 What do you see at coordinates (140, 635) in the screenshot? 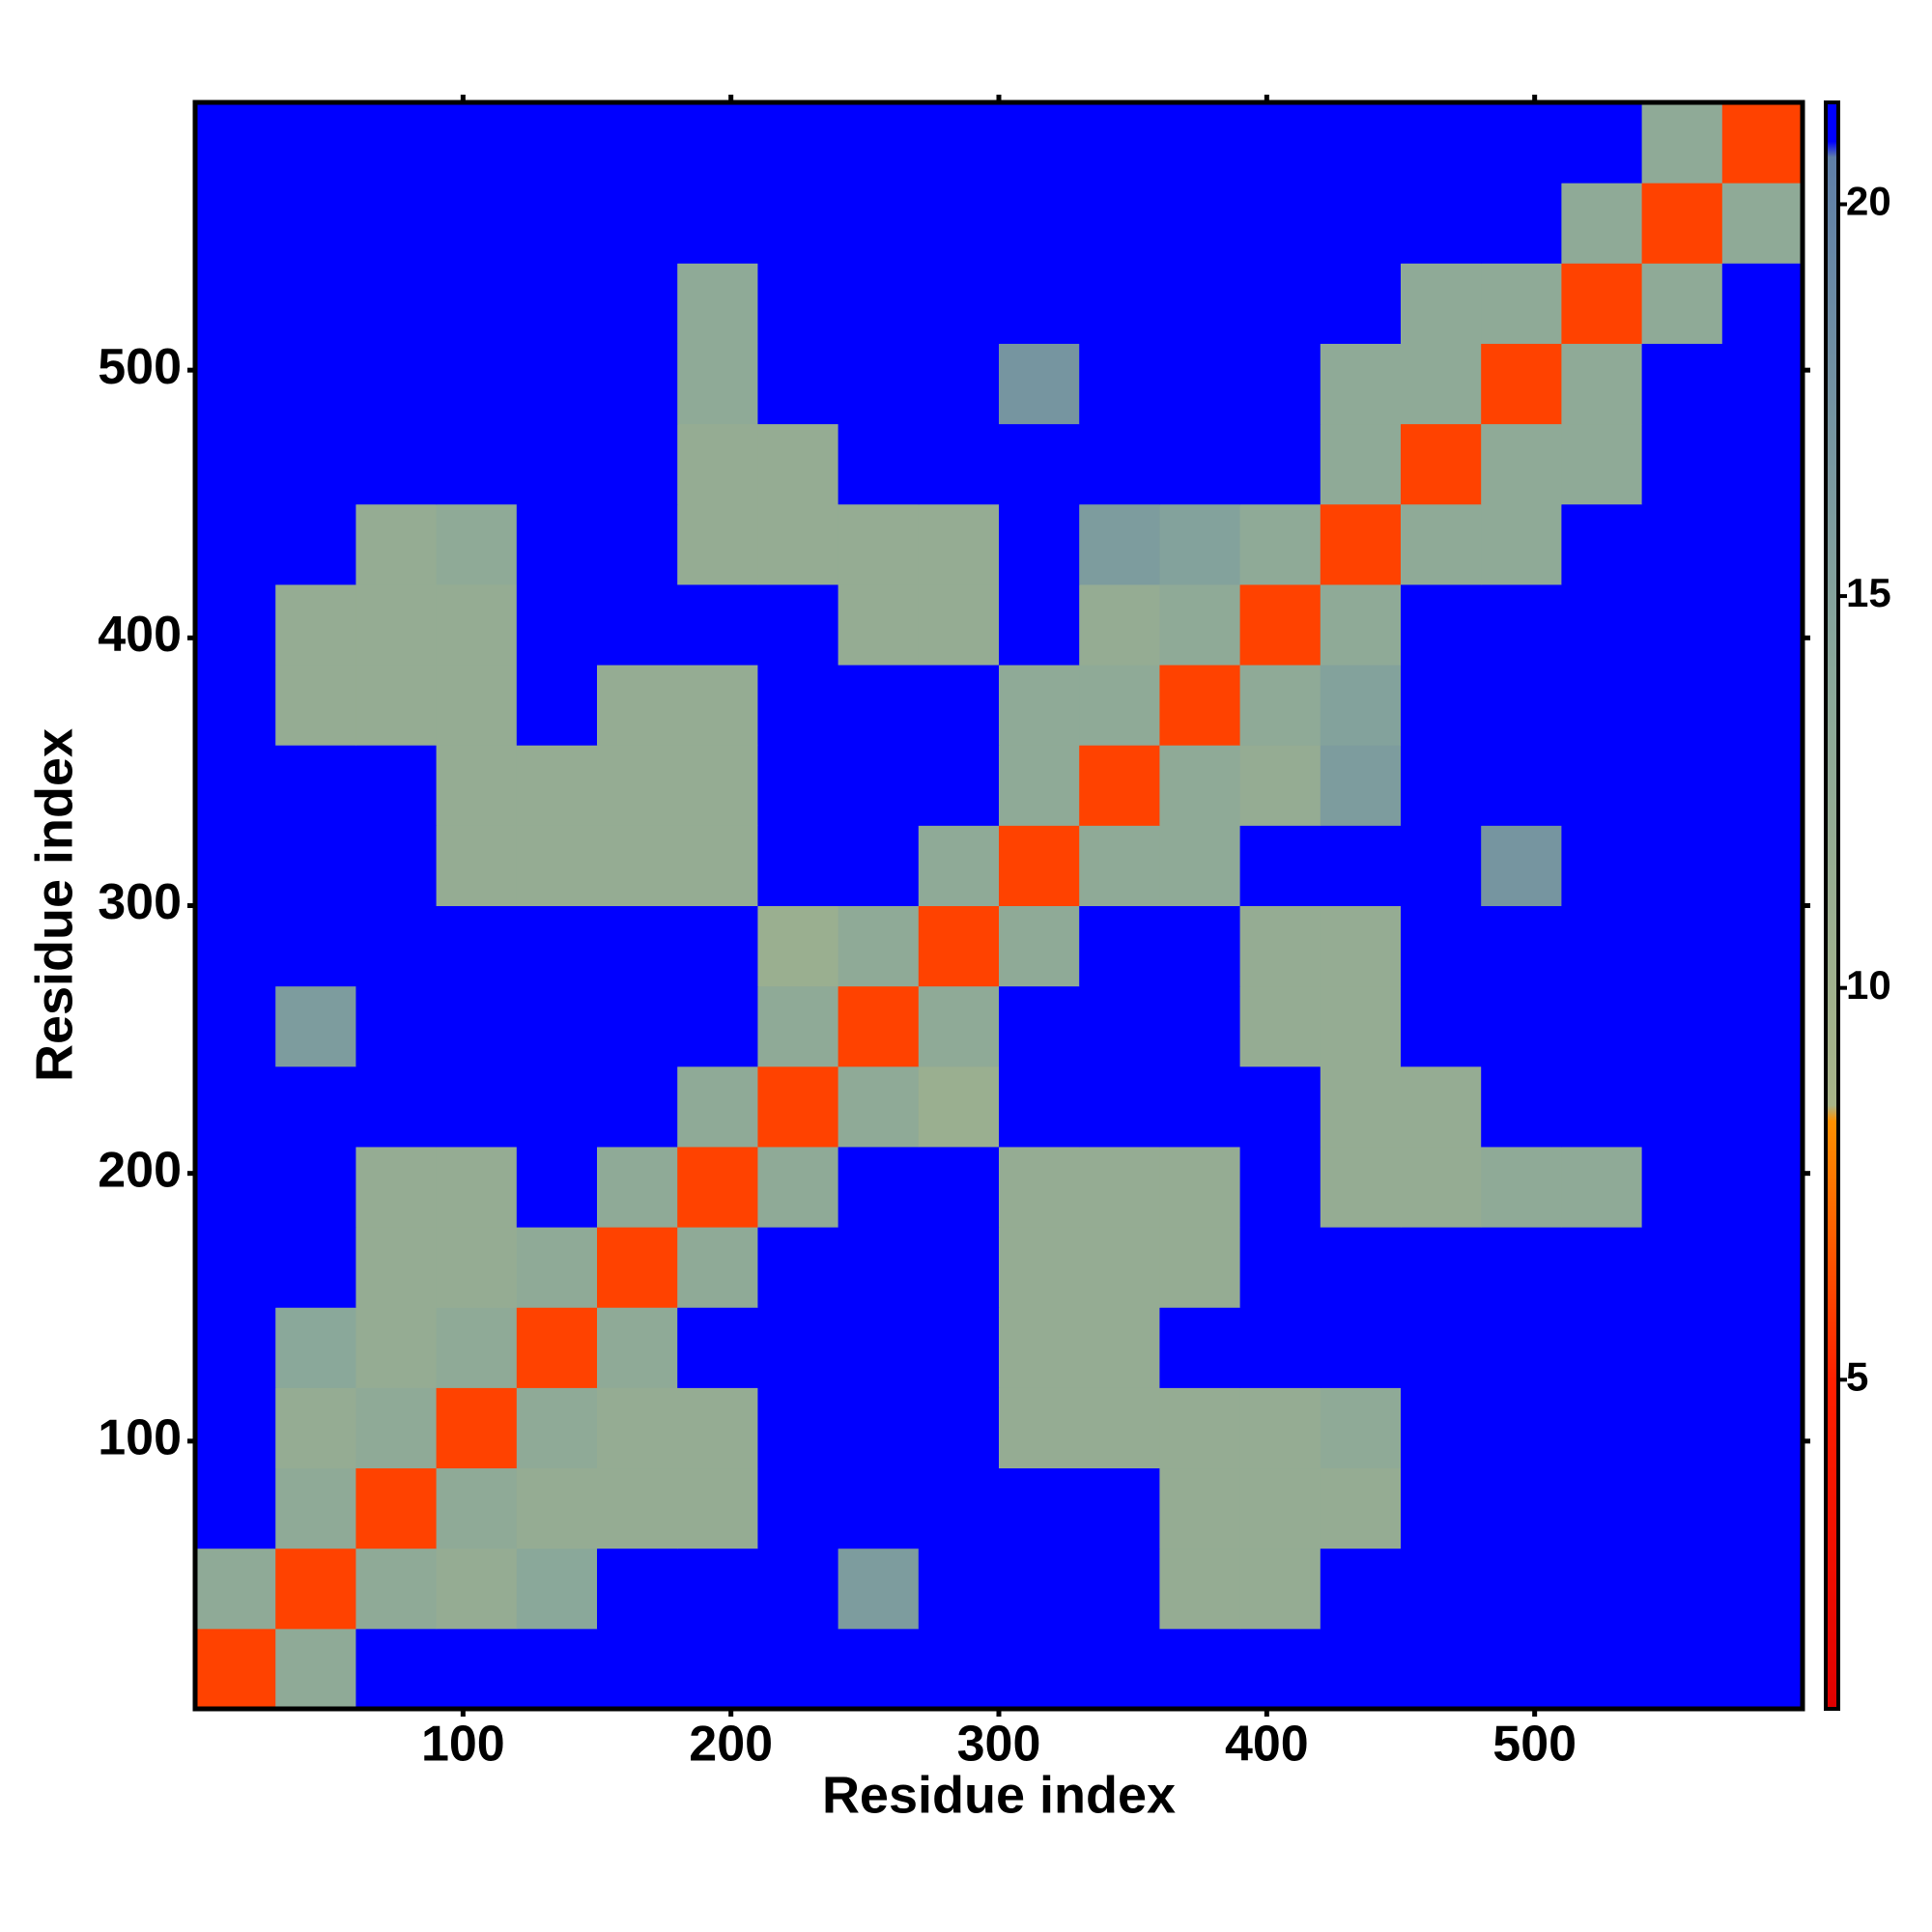
I see `y-tick-label: 400` at bounding box center [140, 635].